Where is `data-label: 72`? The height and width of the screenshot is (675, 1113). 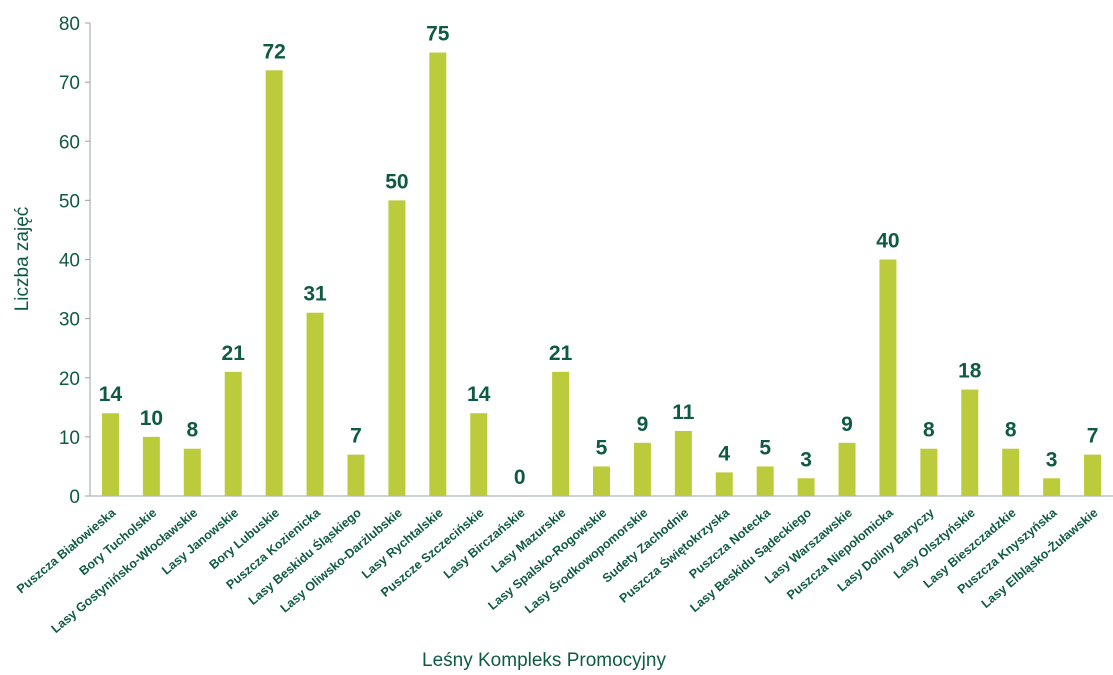
data-label: 72 is located at coordinates (273, 51).